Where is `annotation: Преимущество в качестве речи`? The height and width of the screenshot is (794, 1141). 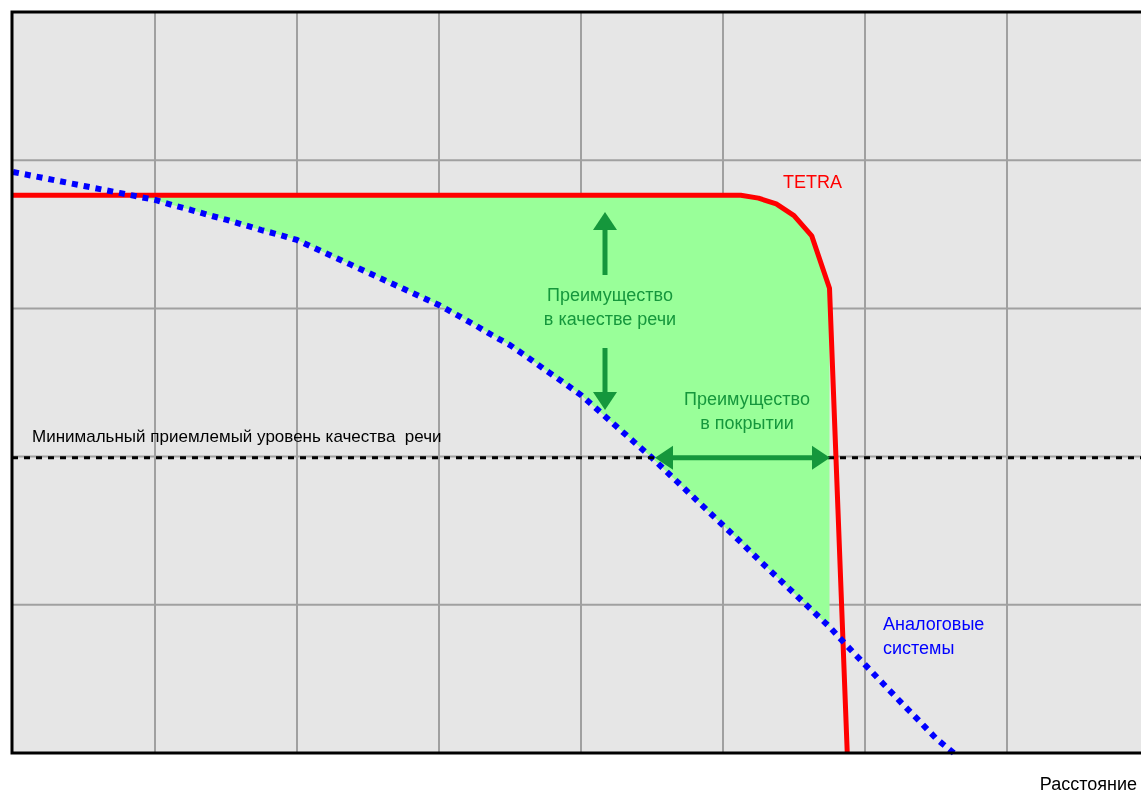 annotation: Преимущество в качестве речи is located at coordinates (610, 307).